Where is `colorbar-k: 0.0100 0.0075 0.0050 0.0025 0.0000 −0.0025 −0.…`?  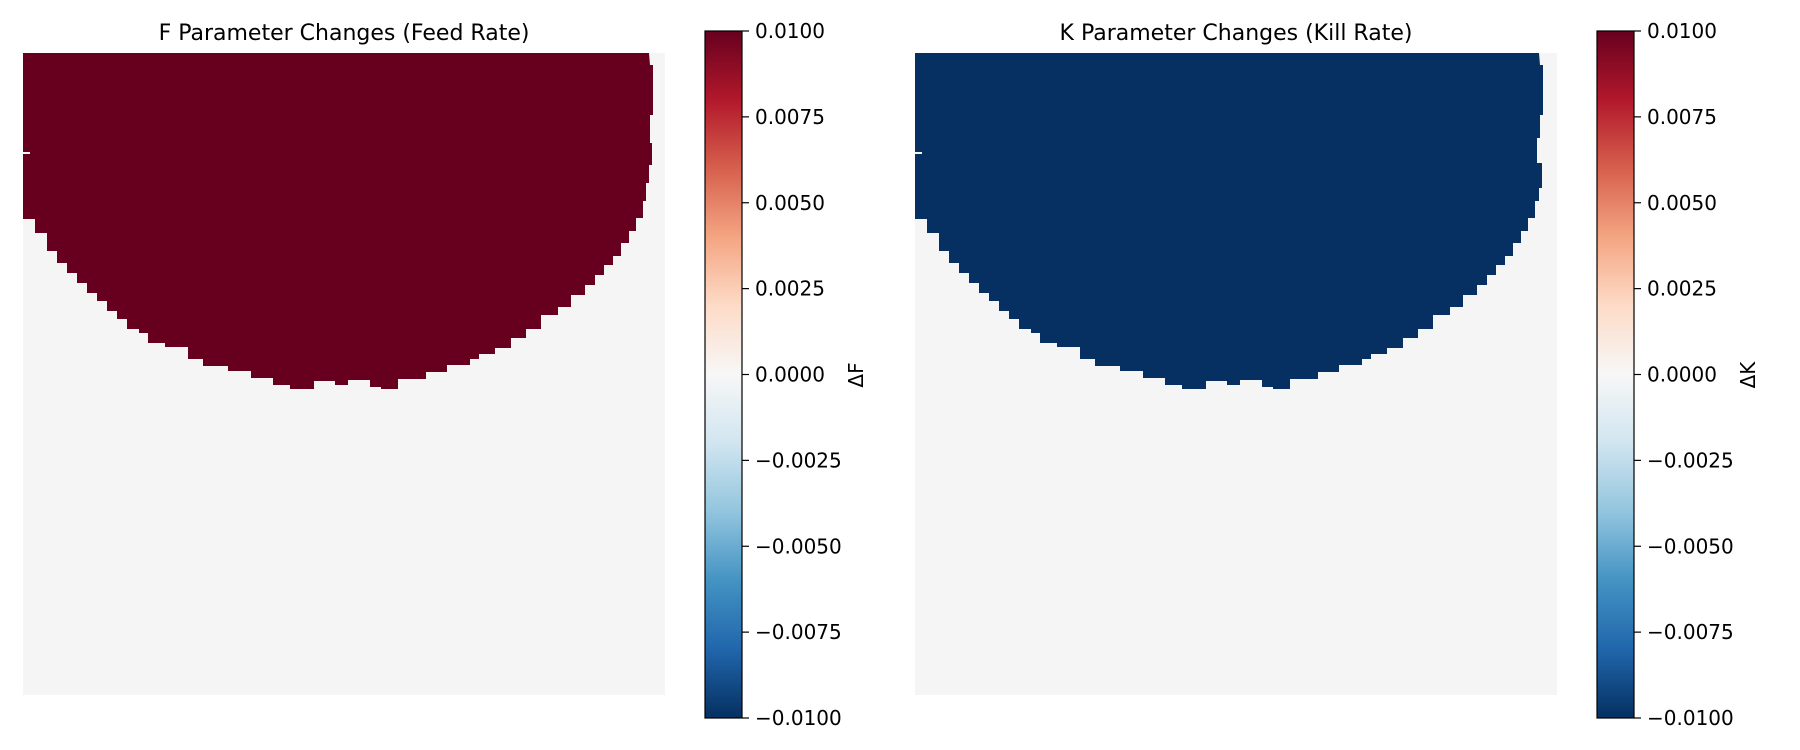 colorbar-k: 0.0100 0.0075 0.0050 0.0025 0.0000 −0.0025 −0.… is located at coordinates (1678, 374).